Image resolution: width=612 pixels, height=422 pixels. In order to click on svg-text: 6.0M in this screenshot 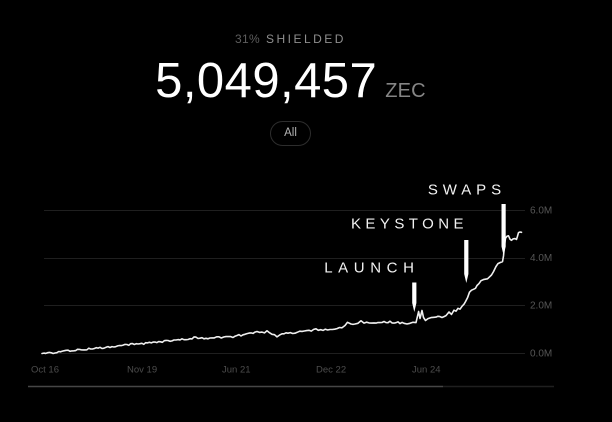, I will do `click(541, 211)`.